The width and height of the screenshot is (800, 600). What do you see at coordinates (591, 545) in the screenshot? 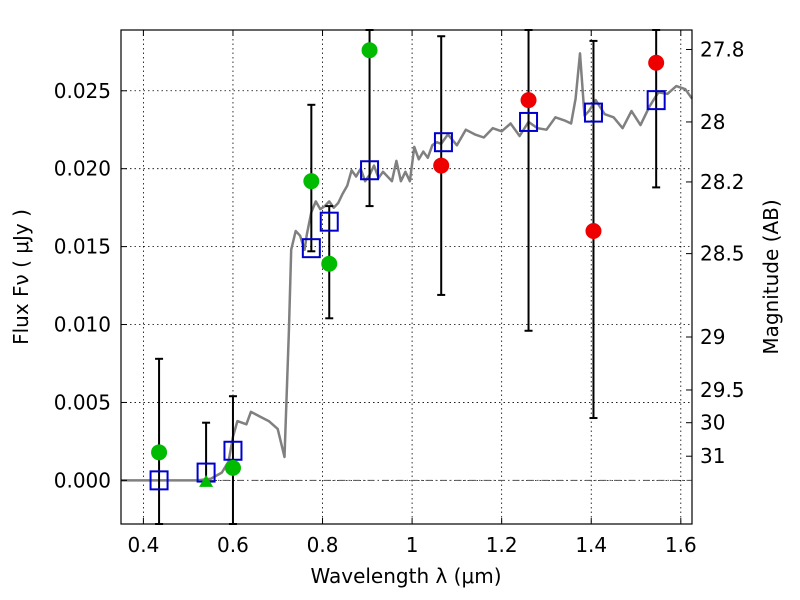
I see `x-tick-label: 1.4` at bounding box center [591, 545].